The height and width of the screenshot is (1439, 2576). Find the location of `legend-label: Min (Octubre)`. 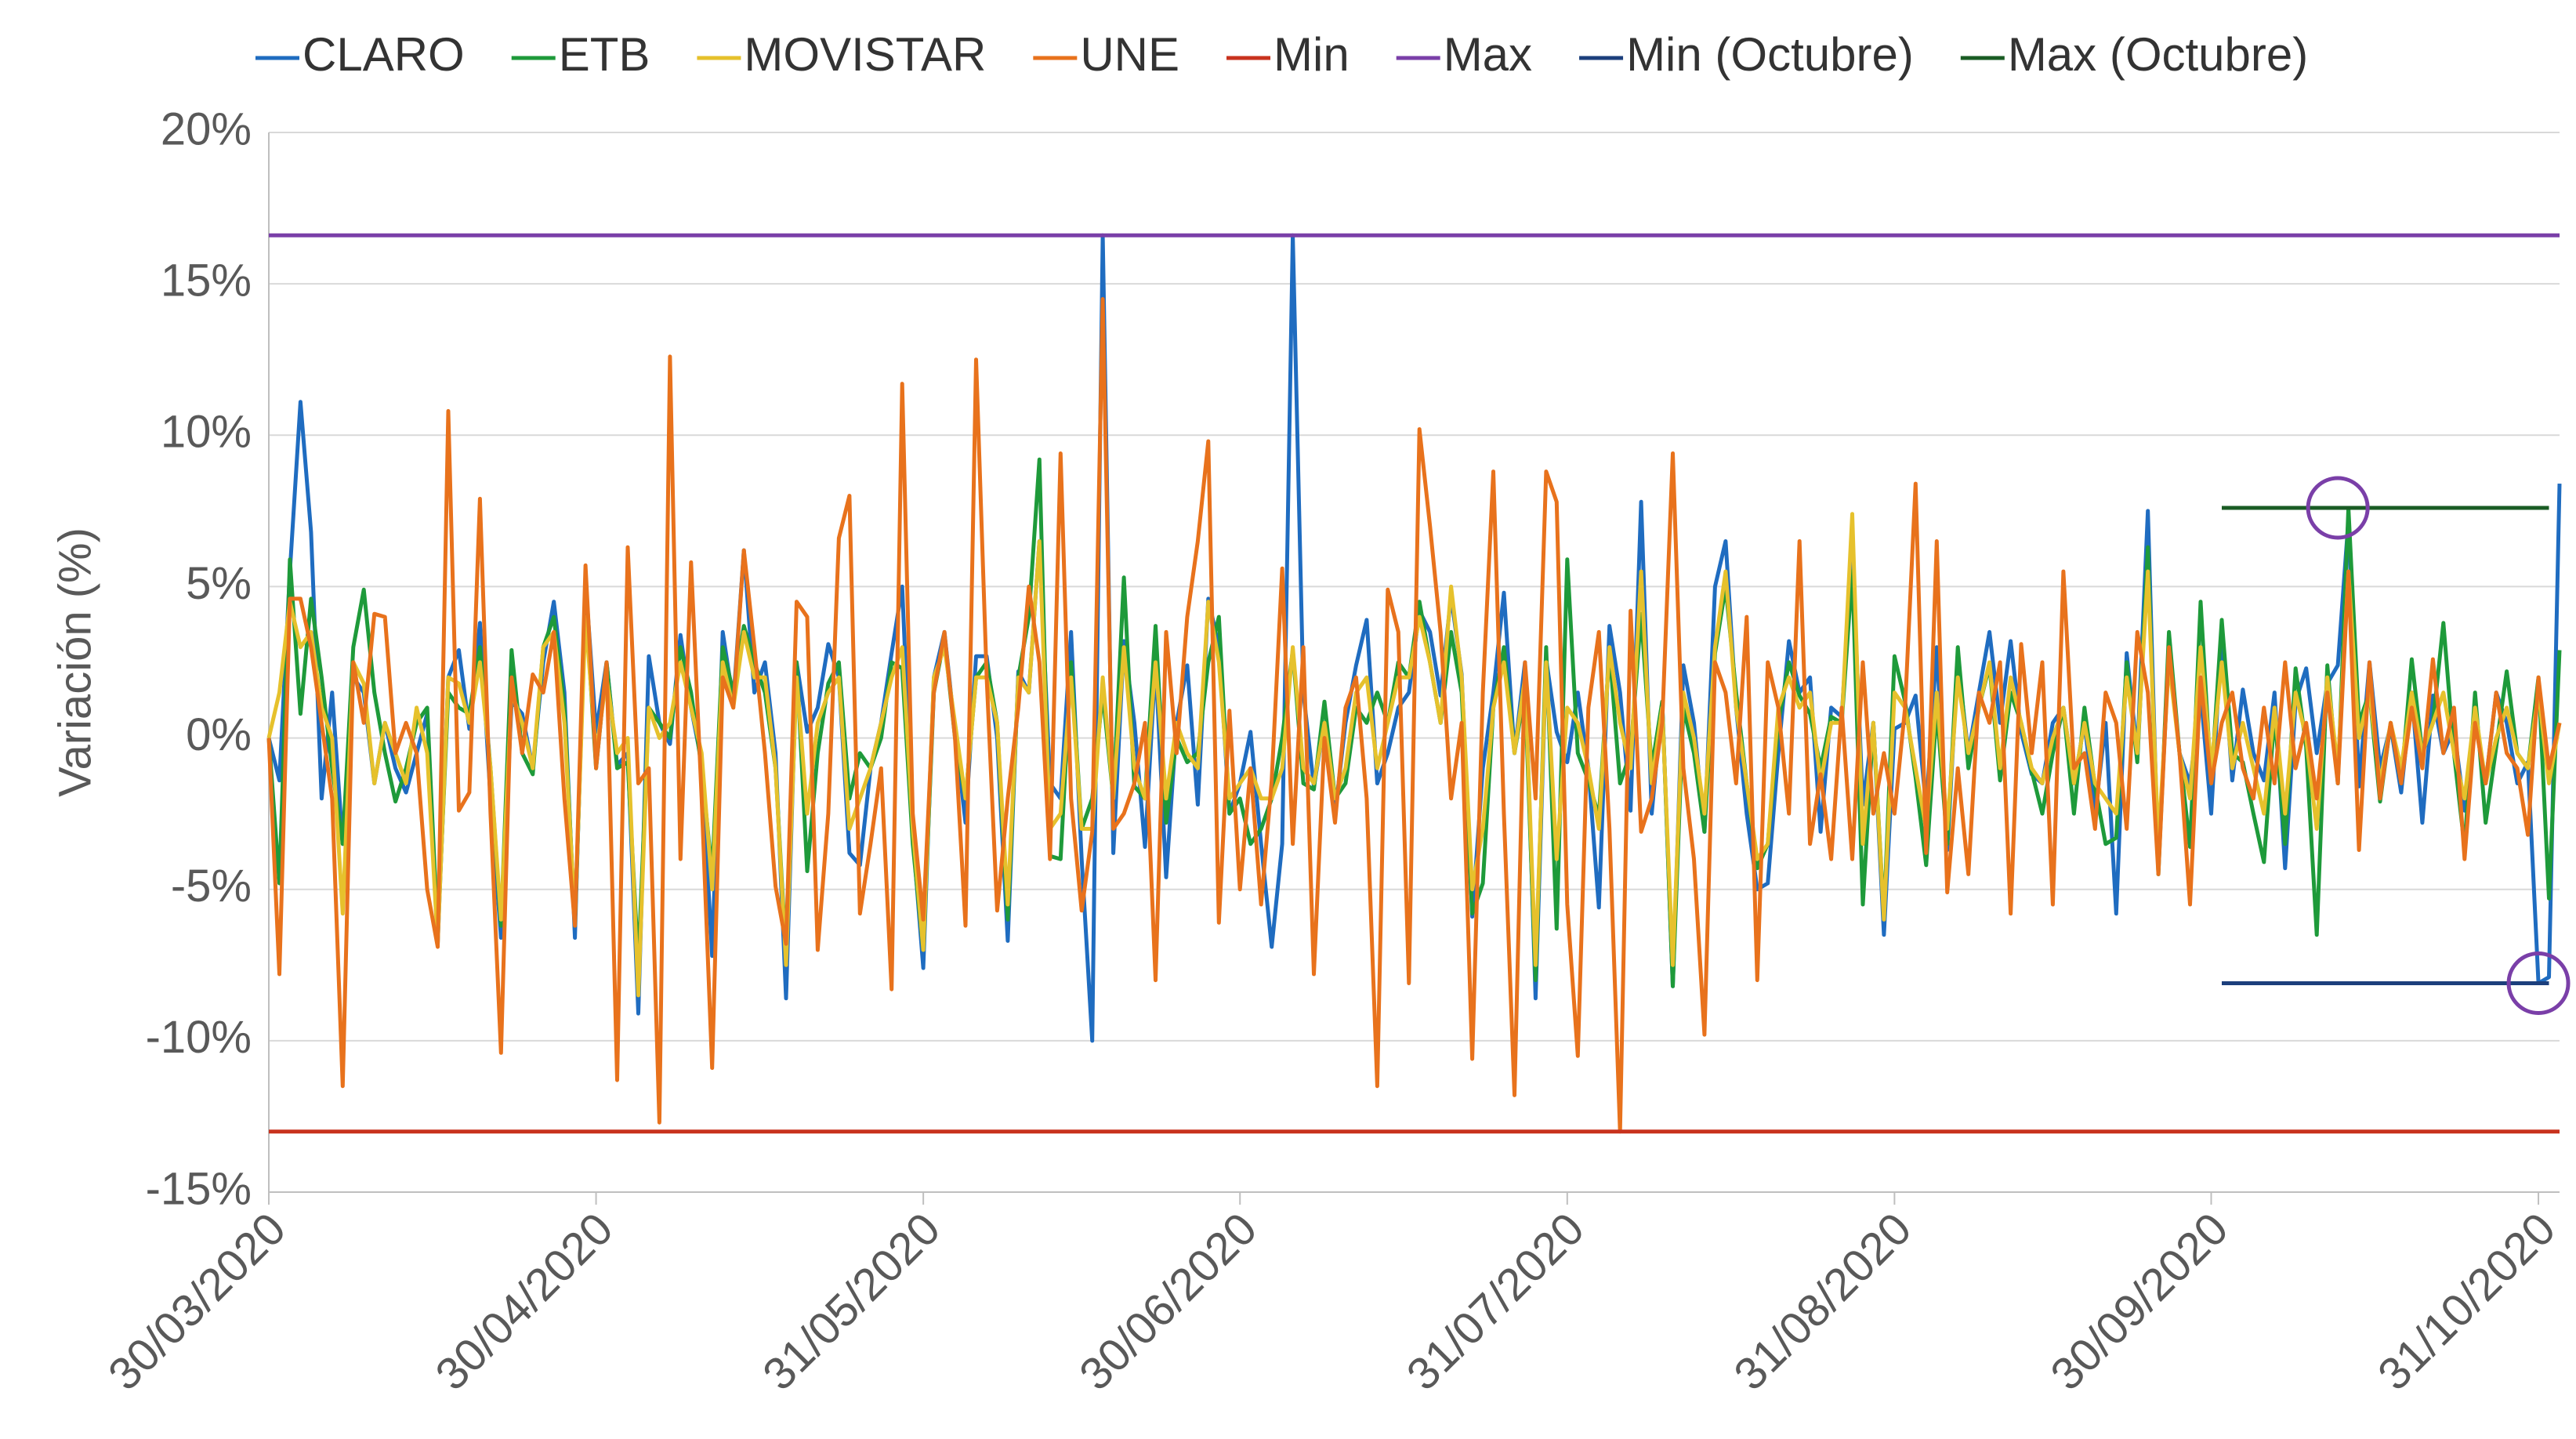

legend-label: Min (Octubre) is located at coordinates (1770, 54).